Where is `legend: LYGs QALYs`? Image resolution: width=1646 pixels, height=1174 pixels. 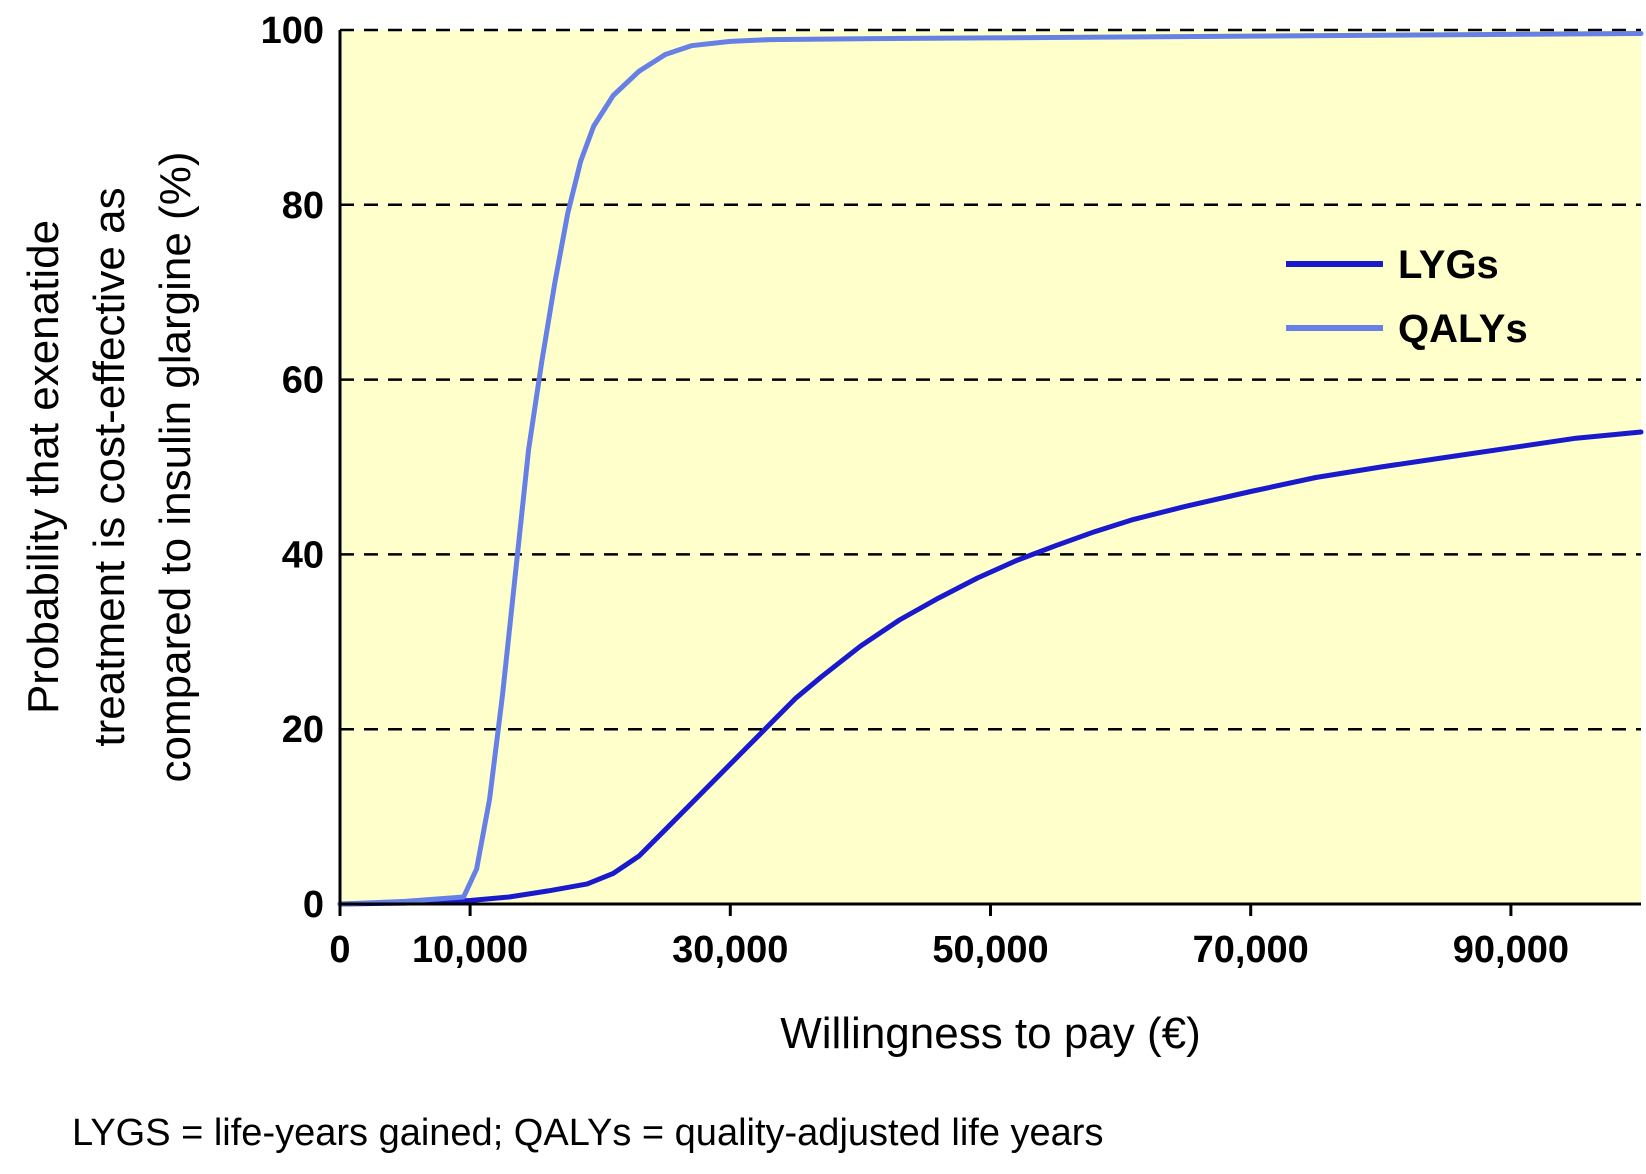 legend: LYGs QALYs is located at coordinates (1407, 297).